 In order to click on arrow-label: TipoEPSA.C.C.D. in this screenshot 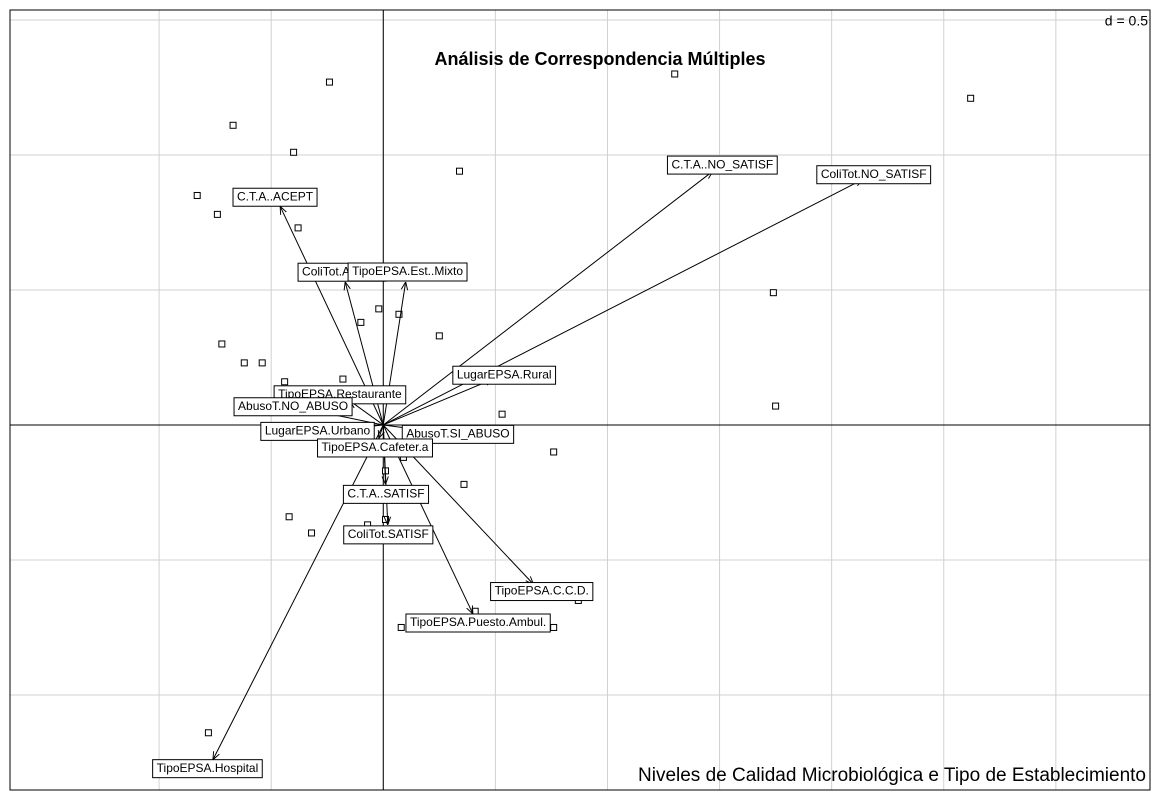, I will do `click(542, 591)`.